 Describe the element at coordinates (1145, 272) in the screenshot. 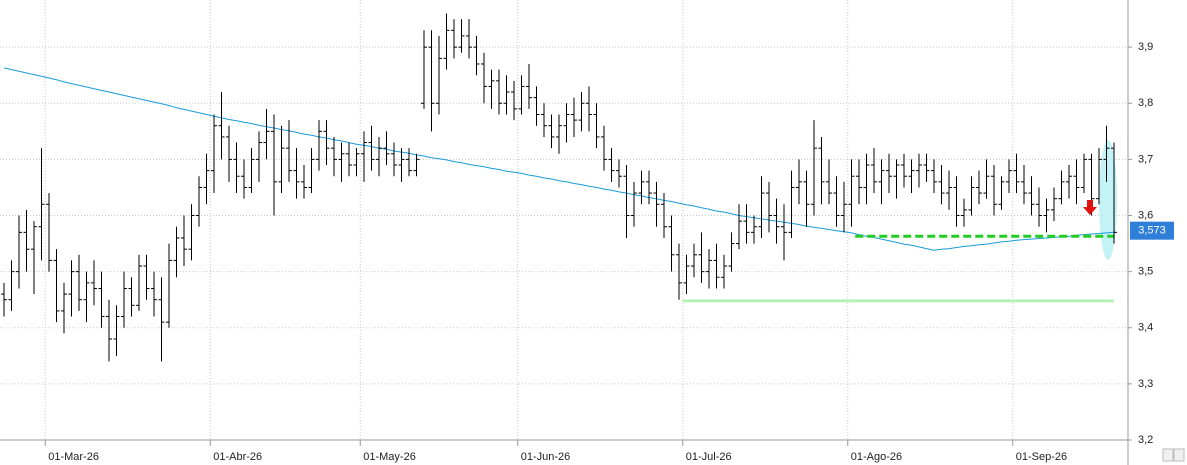

I see `y-tick-label: 3,5` at that location.